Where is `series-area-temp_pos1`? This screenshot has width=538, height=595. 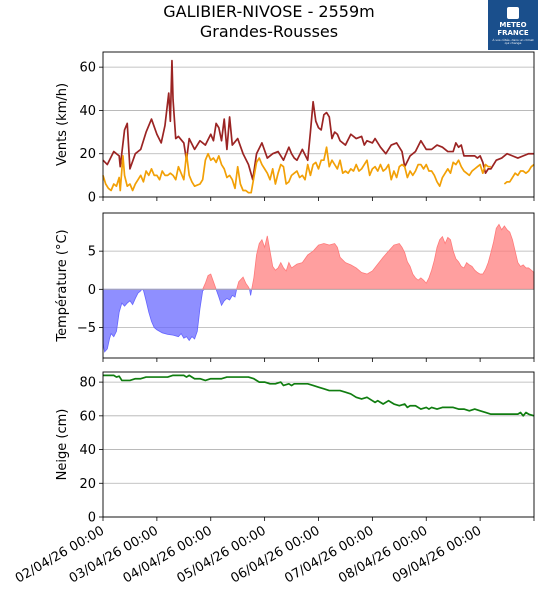
series-area-temp_pos1 is located at coordinates (209, 282).